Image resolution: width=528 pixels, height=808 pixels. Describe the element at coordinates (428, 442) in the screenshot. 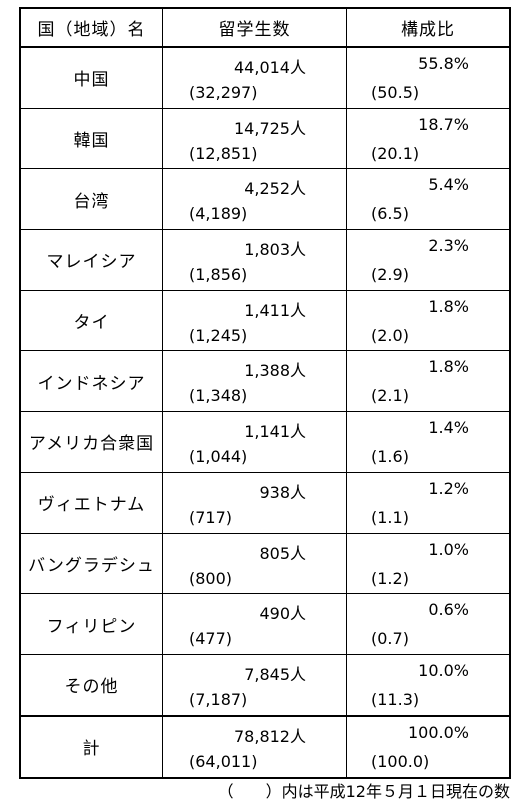

I see `ratio-cell: 1.4% (1.6)` at that location.